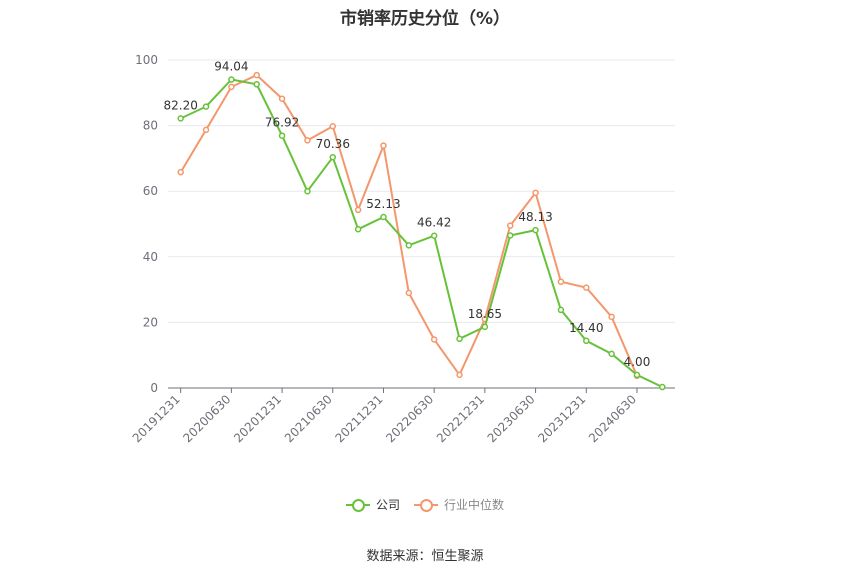 Image resolution: width=850 pixels, height=575 pixels. Describe the element at coordinates (372, 504) in the screenshot. I see `legend-item-company: 公司` at that location.